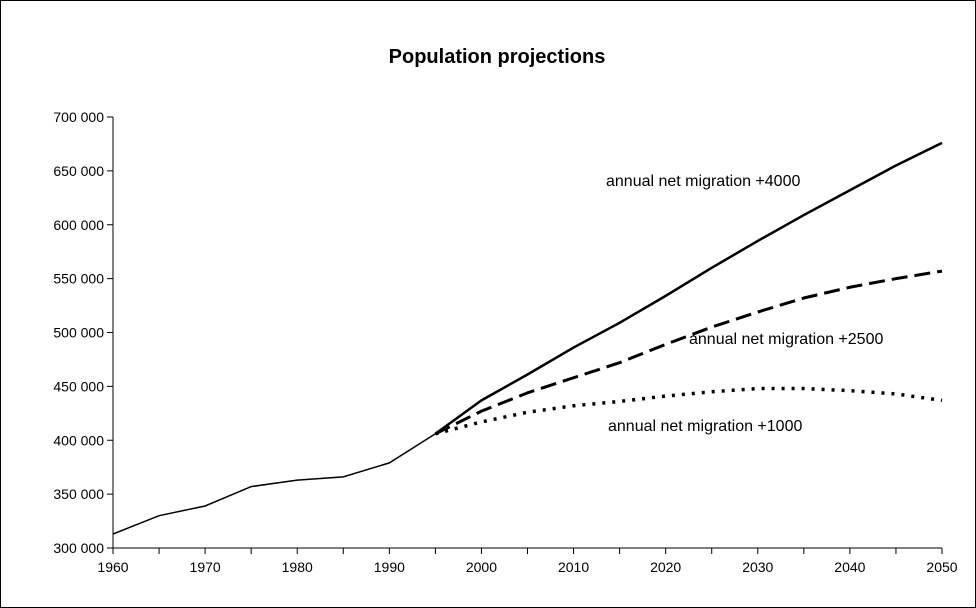 The image size is (976, 608). What do you see at coordinates (78, 225) in the screenshot?
I see `y-tick-label: 600 000` at bounding box center [78, 225].